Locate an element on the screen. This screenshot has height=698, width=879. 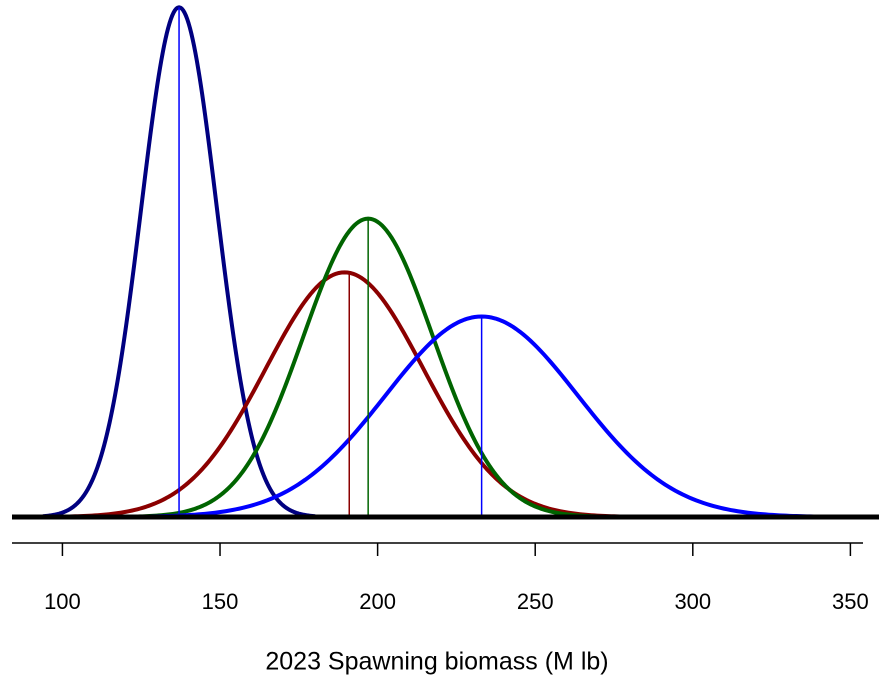
x-tick-label: 250 is located at coordinates (535, 601).